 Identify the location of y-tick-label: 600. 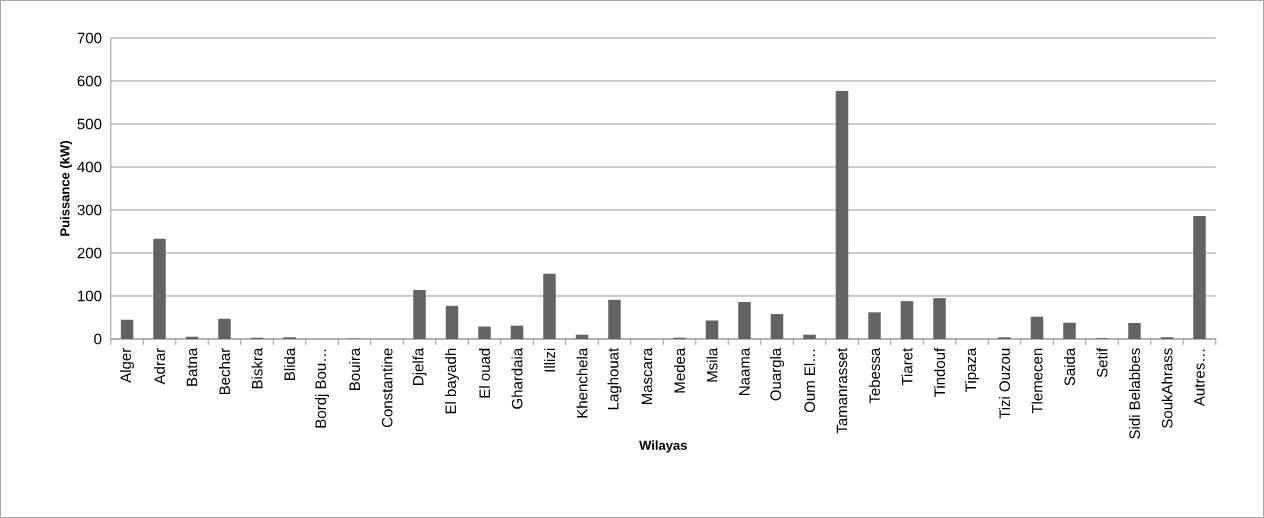
(89, 81).